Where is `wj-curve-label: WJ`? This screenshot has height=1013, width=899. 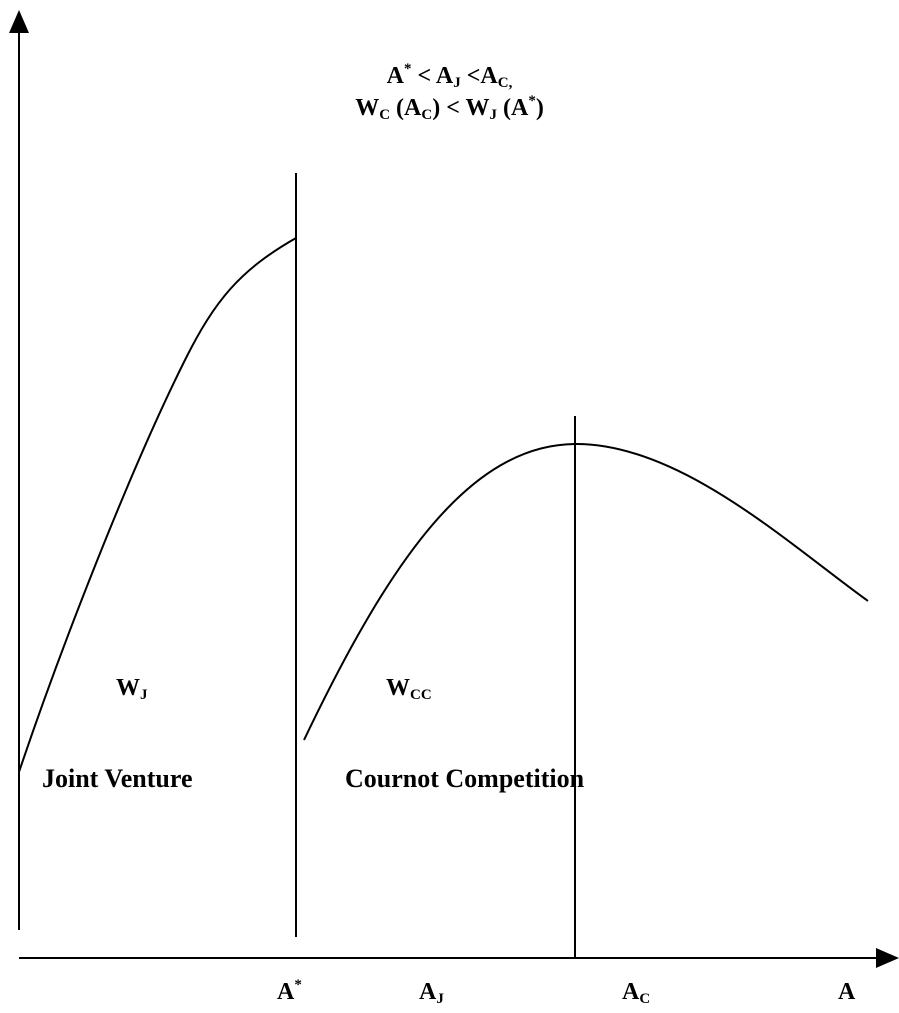 wj-curve-label: WJ is located at coordinates (132, 689).